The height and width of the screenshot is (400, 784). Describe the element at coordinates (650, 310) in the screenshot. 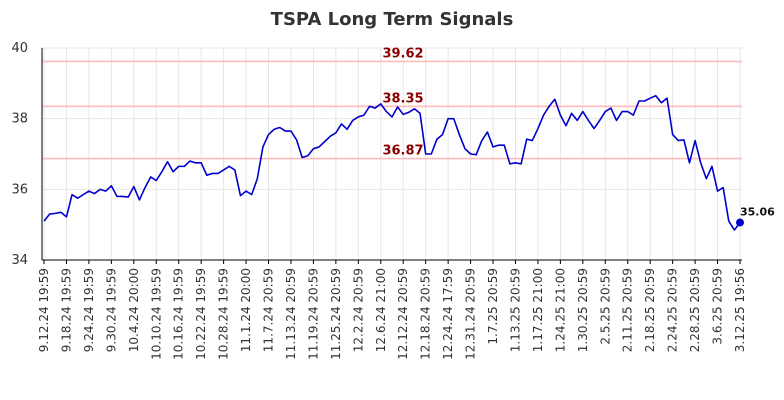

I see `x-tick-label: 2.18.25 20:59` at that location.